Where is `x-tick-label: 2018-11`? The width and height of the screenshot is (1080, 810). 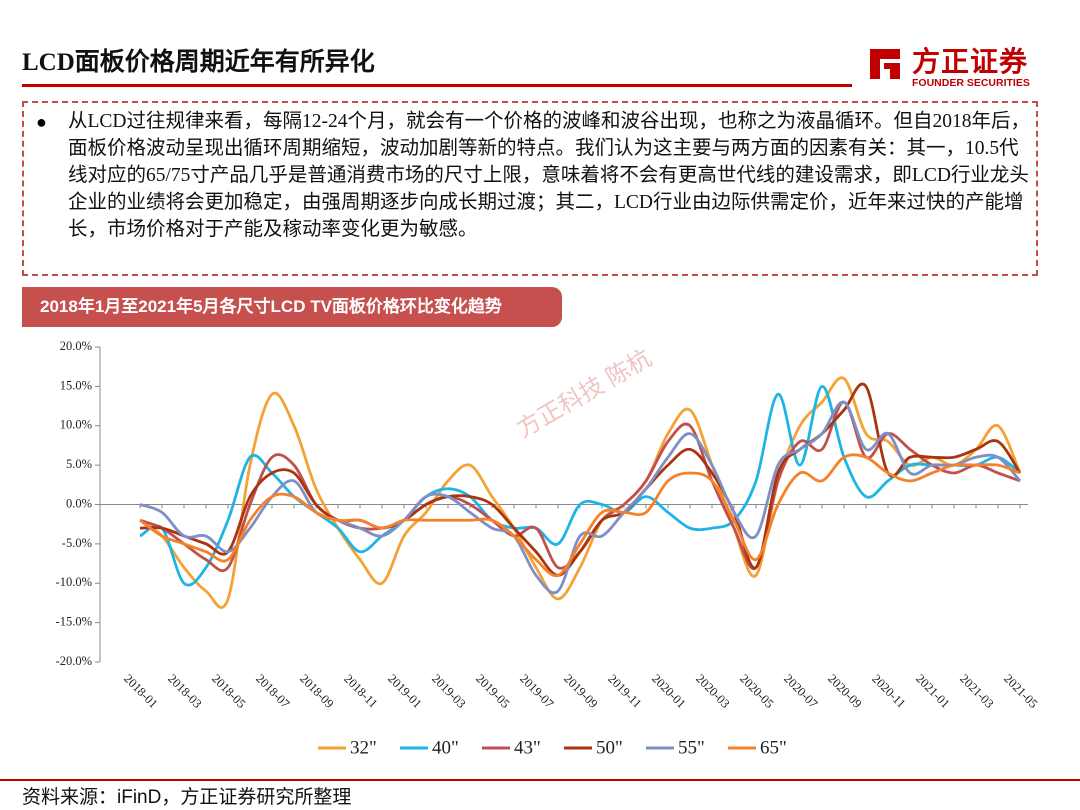 x-tick-label: 2018-11 is located at coordinates (360, 691).